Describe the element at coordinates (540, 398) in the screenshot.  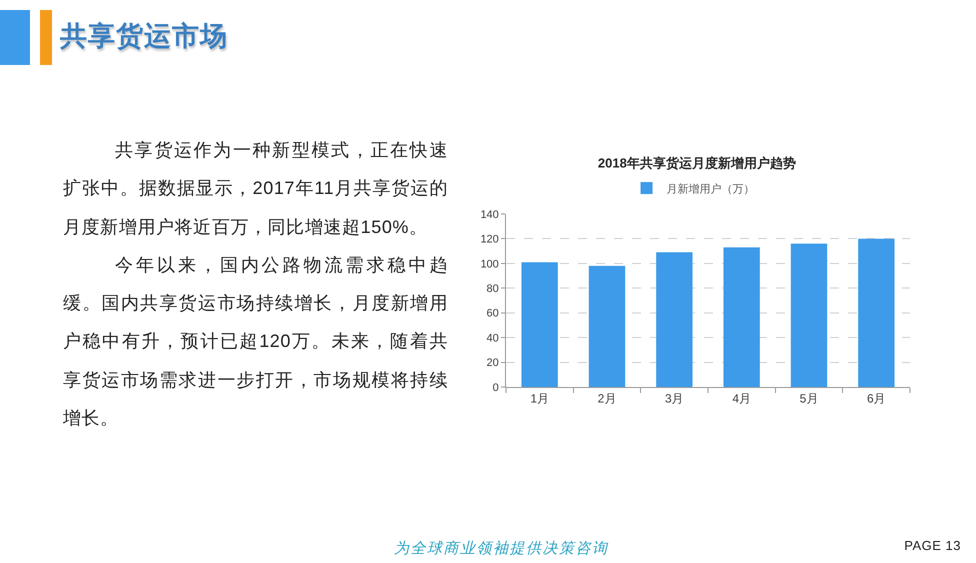
I see `x-tick-label: 1月` at that location.